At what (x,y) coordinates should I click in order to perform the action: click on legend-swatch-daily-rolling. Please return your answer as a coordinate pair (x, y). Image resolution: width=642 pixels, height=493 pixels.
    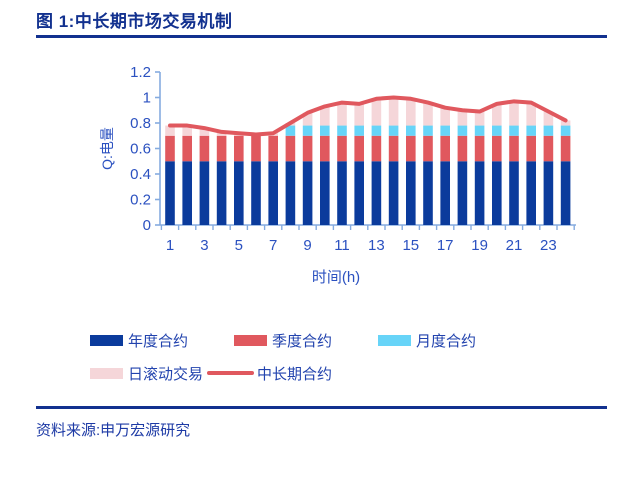
    Looking at the image, I should click on (106, 373).